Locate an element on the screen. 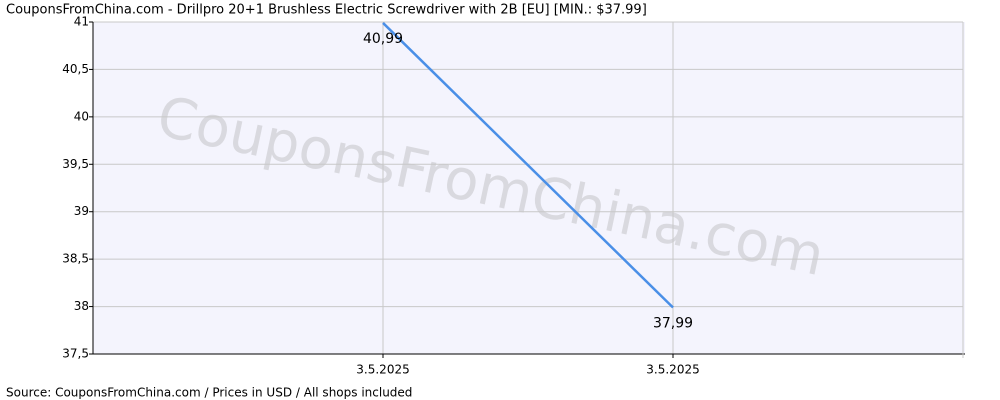 This screenshot has height=400, width=1000. value-label: 40,99 is located at coordinates (383, 39).